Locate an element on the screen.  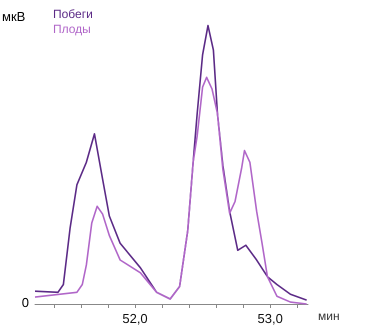
text: 0 is located at coordinates (26, 302).